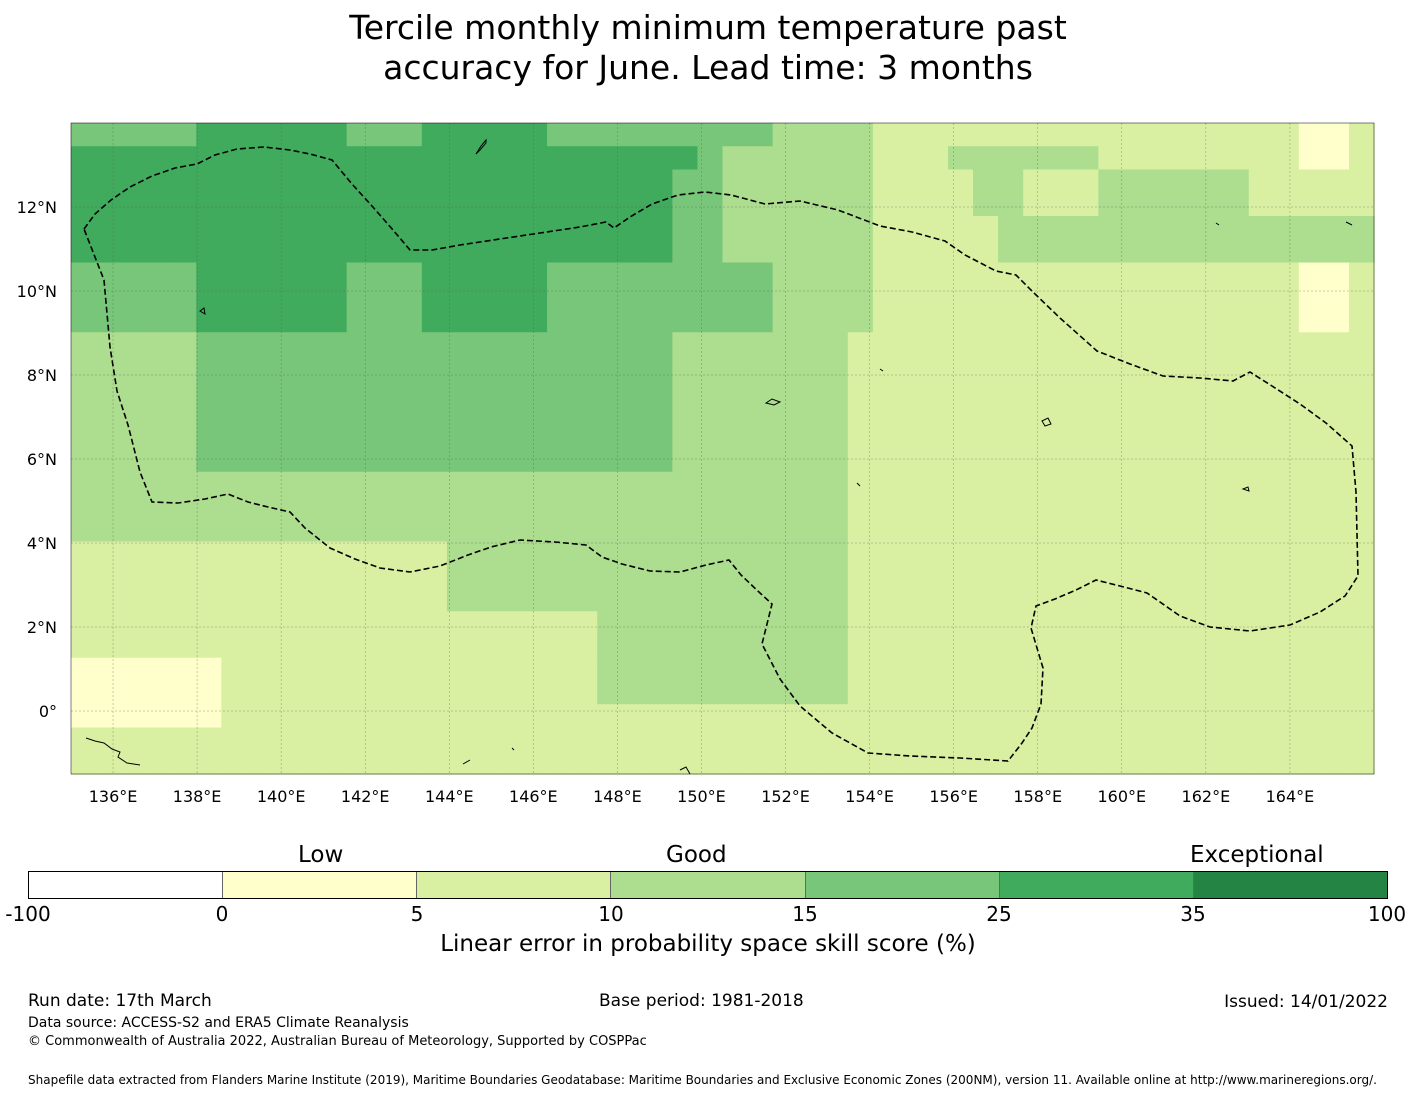 Image resolution: width=1416 pixels, height=1095 pixels. Describe the element at coordinates (37, 291) in the screenshot. I see `latitude-label: 10°N` at that location.